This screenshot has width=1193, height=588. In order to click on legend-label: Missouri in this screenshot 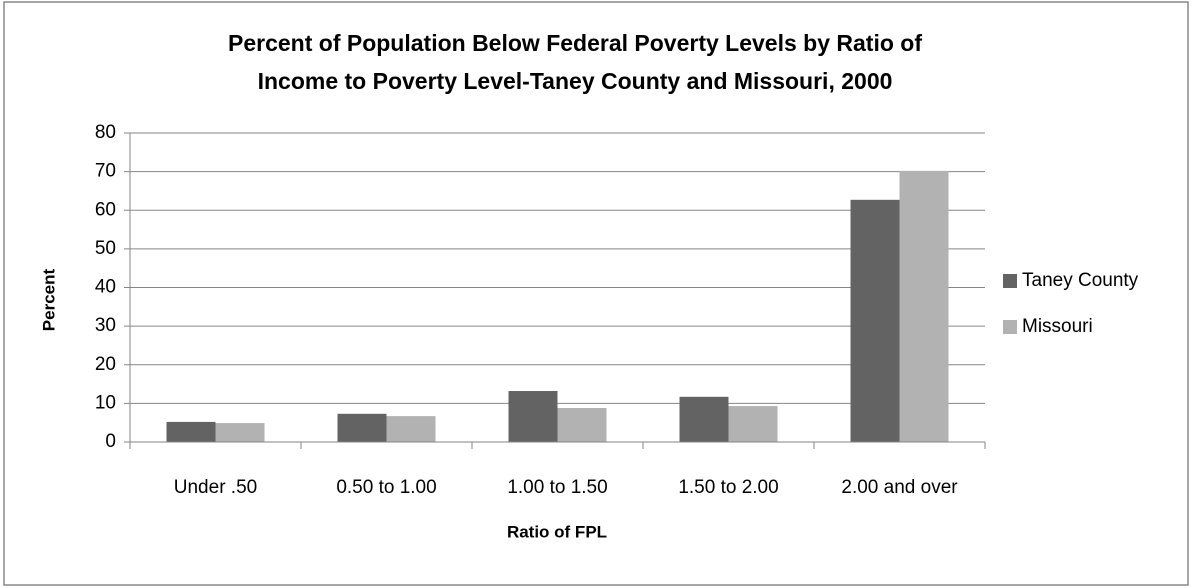, I will do `click(1057, 326)`.